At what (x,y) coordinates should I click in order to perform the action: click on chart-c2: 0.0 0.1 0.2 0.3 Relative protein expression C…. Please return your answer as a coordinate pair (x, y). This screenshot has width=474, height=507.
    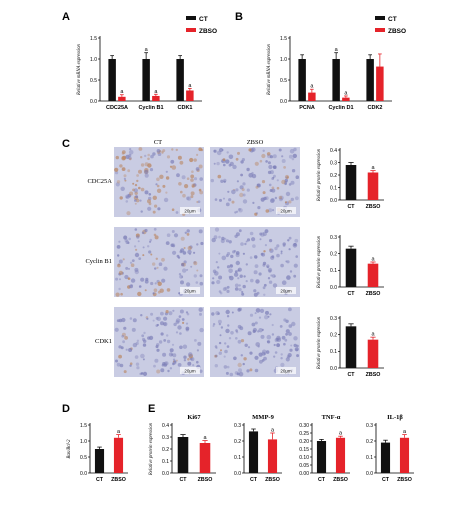
    Looking at the image, I should click on (350, 266).